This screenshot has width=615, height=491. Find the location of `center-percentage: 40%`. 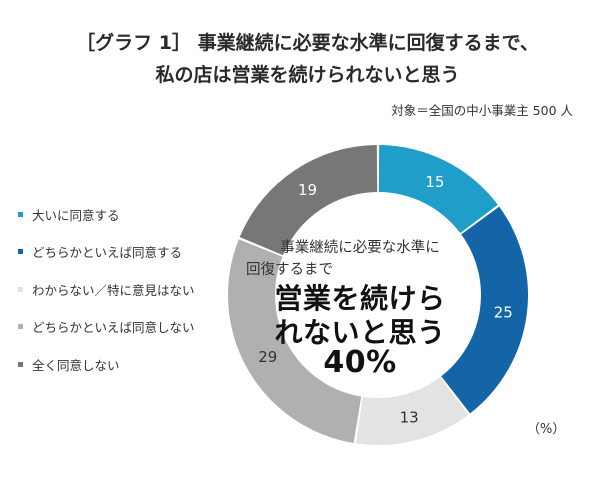

center-percentage: 40% is located at coordinates (360, 362).